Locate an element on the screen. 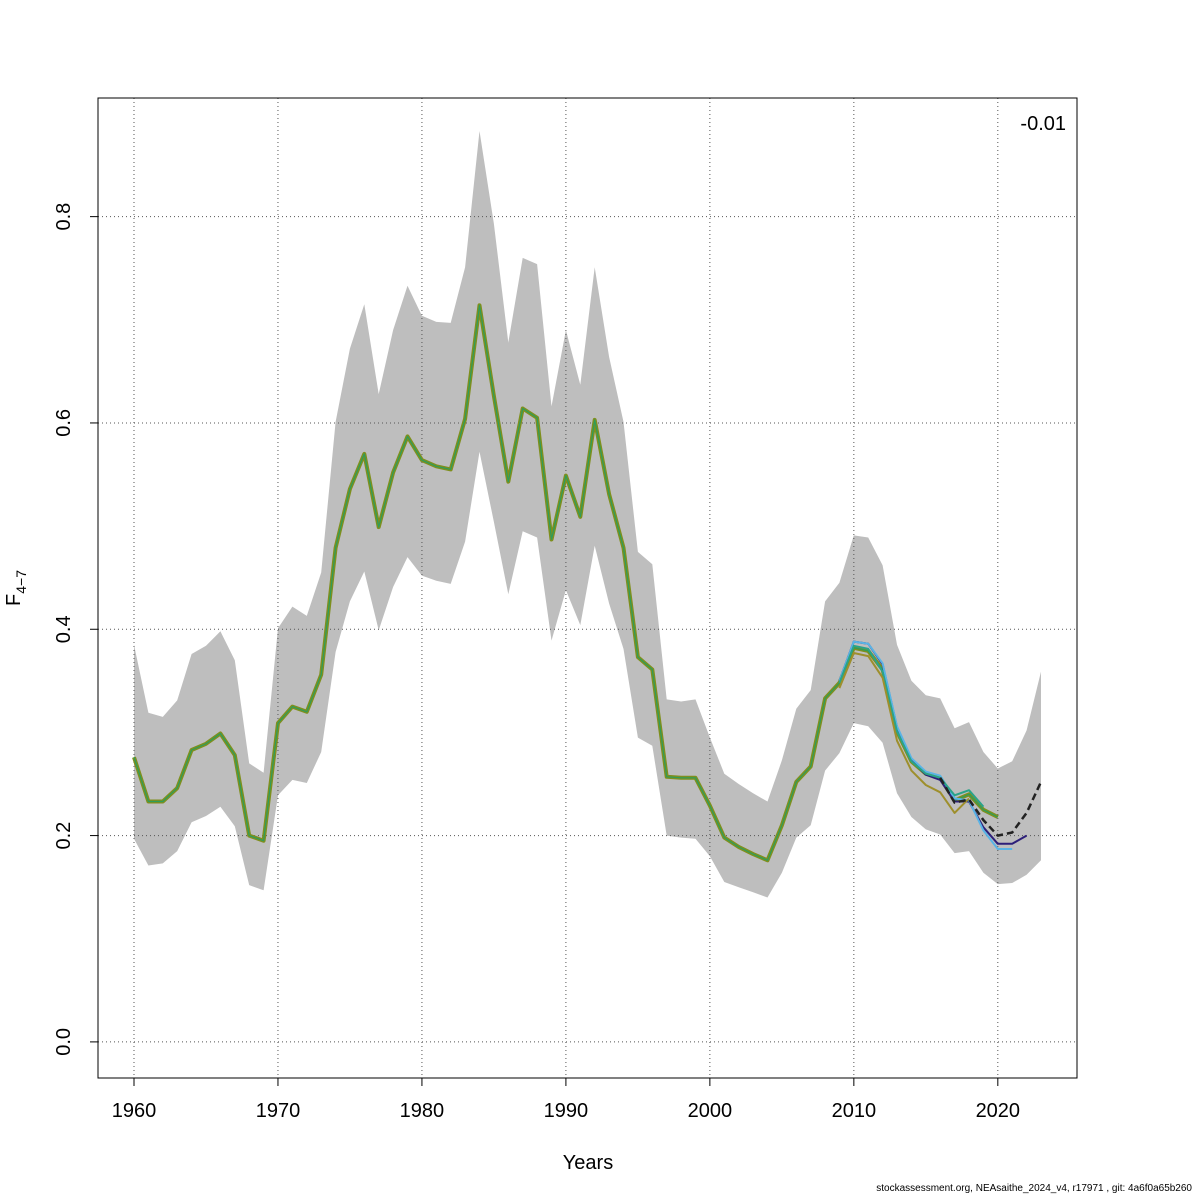 The width and height of the screenshot is (1200, 1200). mohn-rho-annotation: -0.01 is located at coordinates (1043, 124).